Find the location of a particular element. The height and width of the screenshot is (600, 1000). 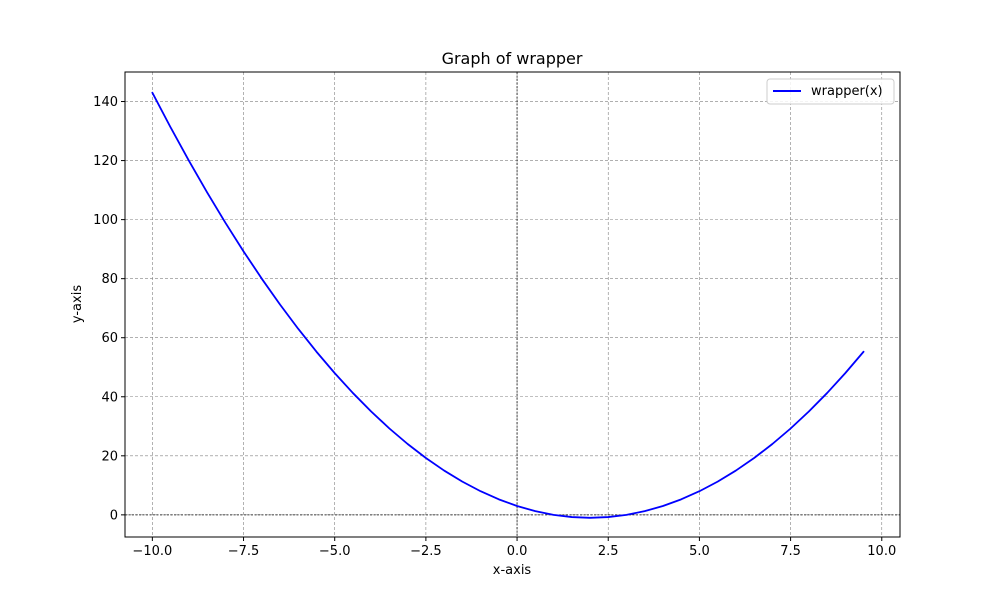

x-tick-label: 0.0 is located at coordinates (517, 551).